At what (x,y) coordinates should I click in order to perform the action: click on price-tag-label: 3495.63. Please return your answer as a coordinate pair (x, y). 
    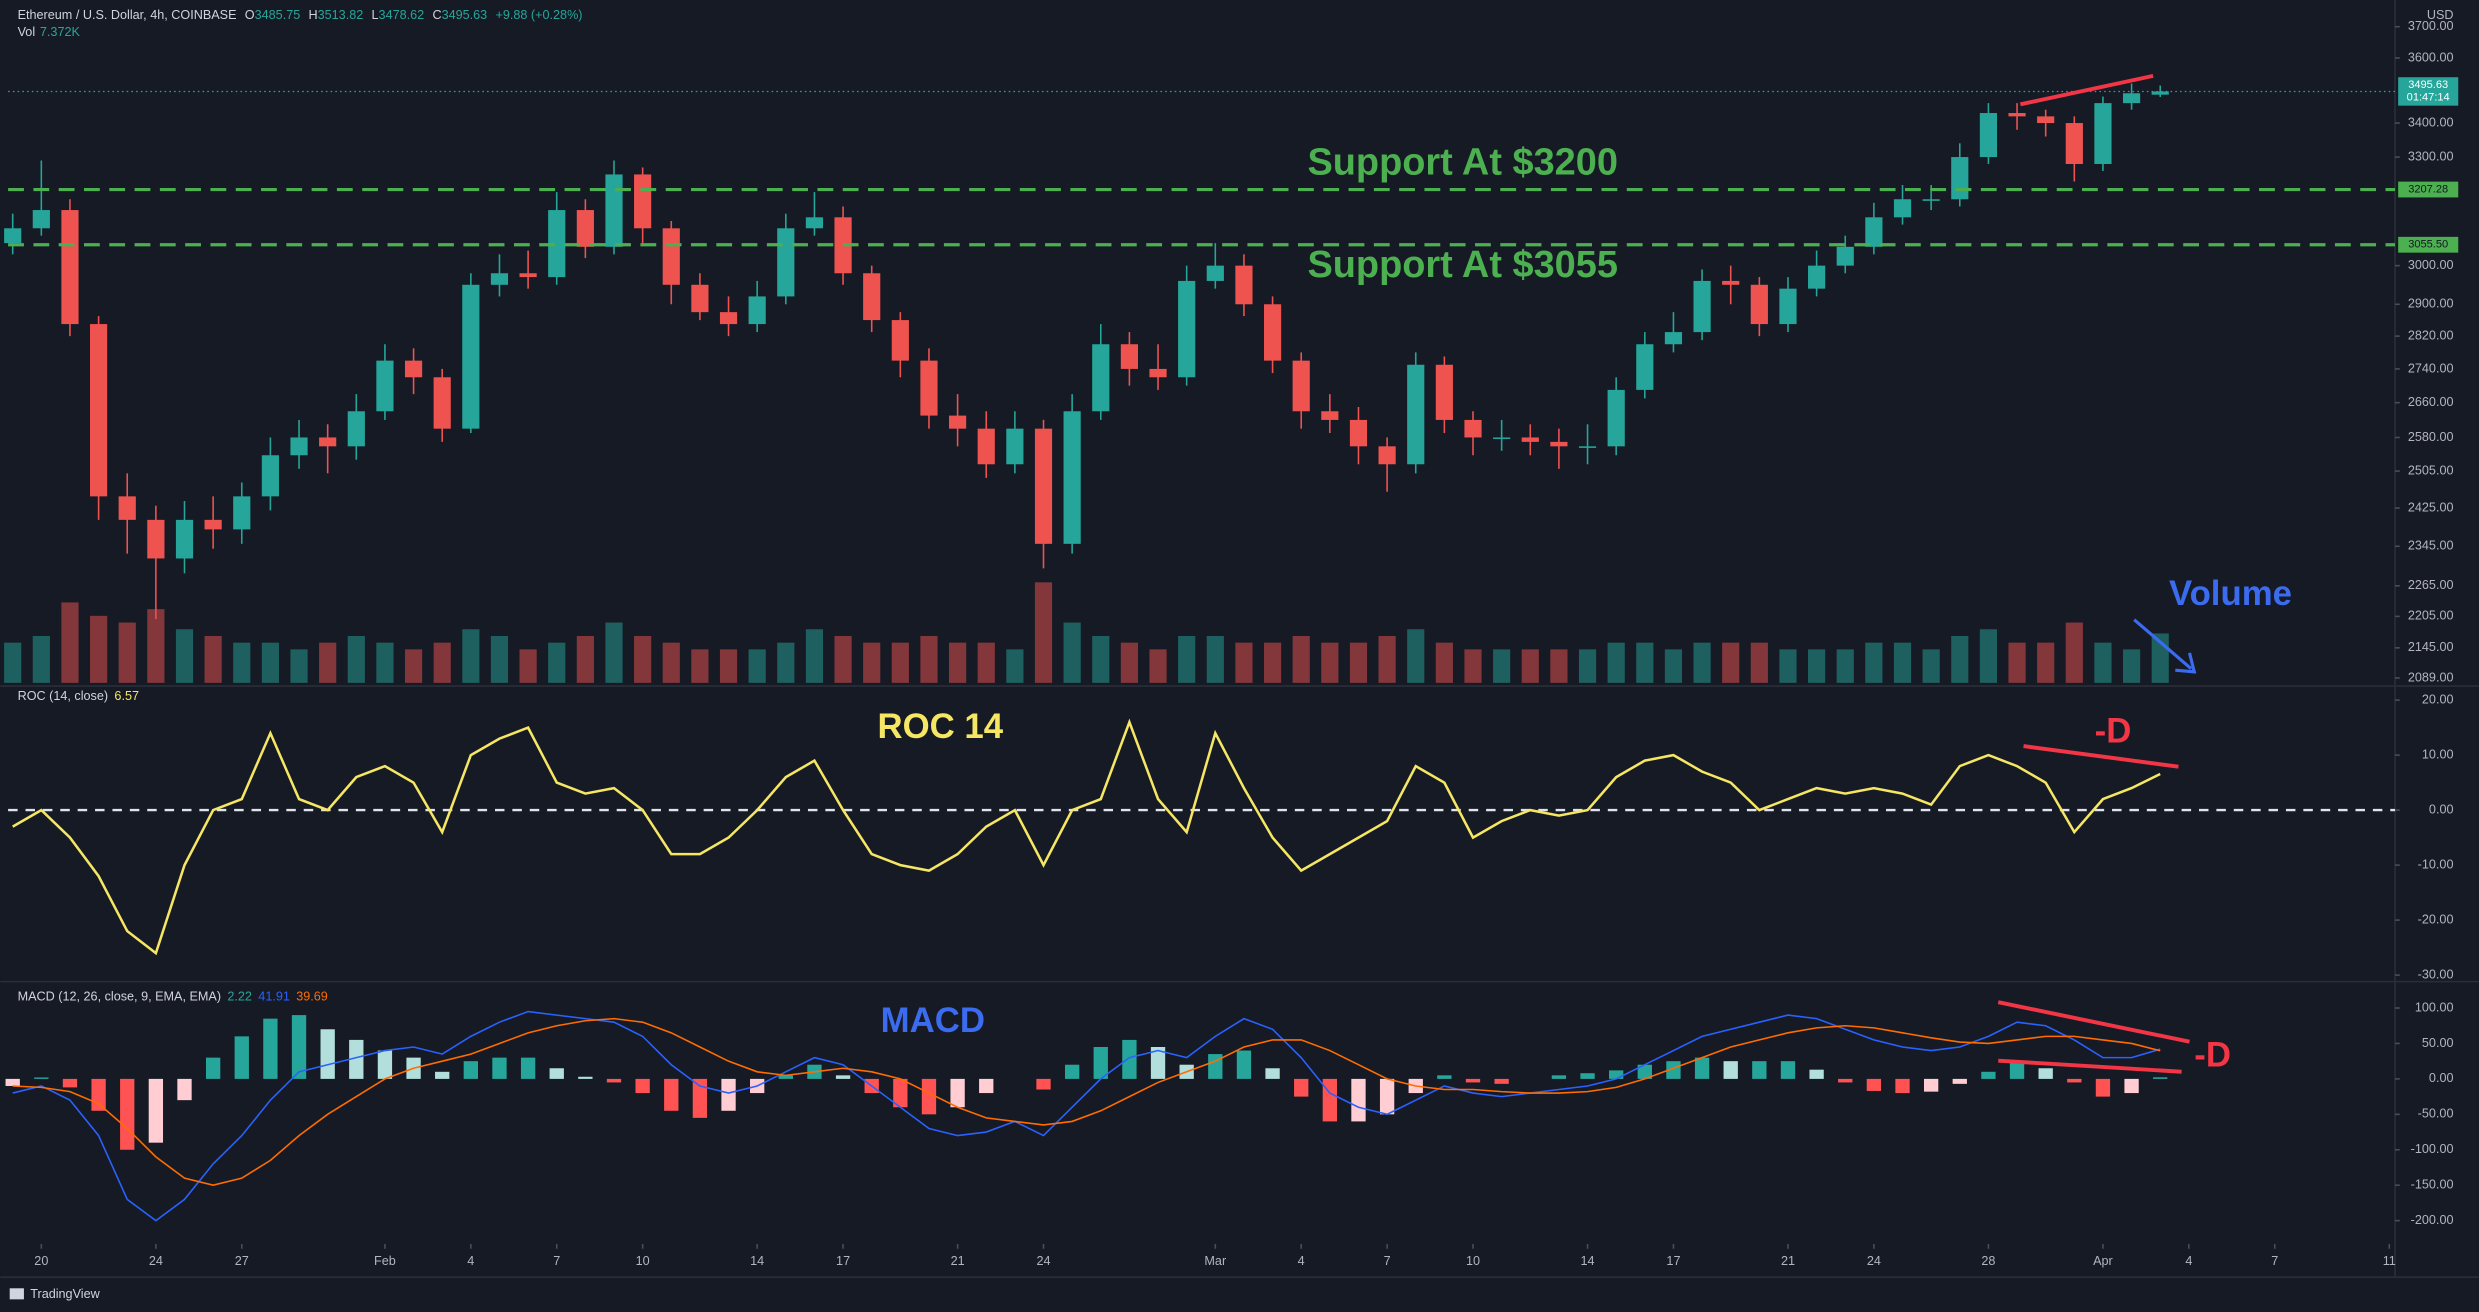
    Looking at the image, I should click on (2428, 85).